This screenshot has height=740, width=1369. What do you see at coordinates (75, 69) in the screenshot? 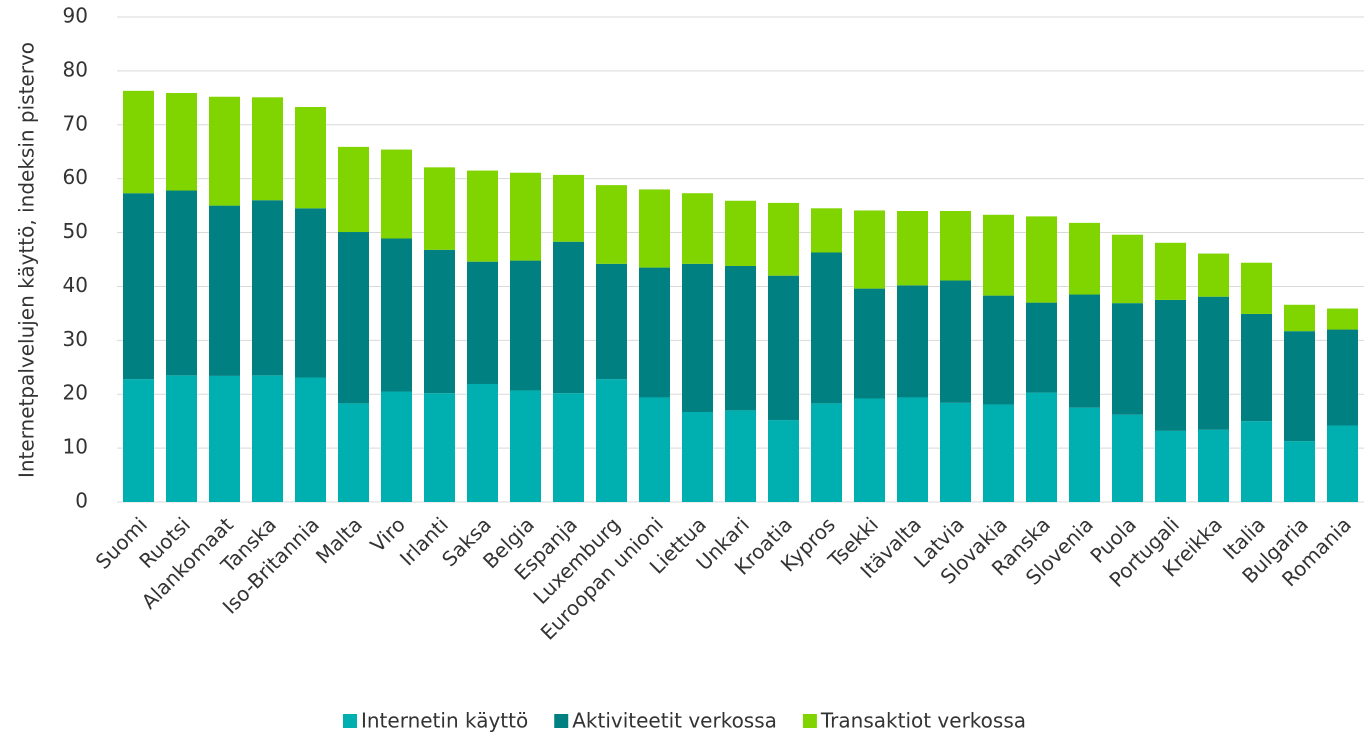
I see `y-tick-label: 80` at bounding box center [75, 69].